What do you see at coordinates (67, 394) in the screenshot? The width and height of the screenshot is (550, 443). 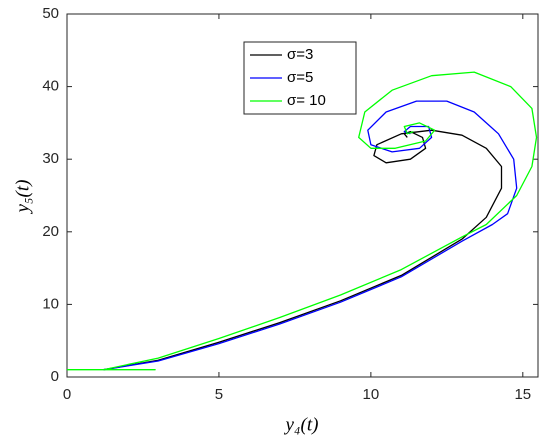 I see `x-tick-label: 0` at bounding box center [67, 394].